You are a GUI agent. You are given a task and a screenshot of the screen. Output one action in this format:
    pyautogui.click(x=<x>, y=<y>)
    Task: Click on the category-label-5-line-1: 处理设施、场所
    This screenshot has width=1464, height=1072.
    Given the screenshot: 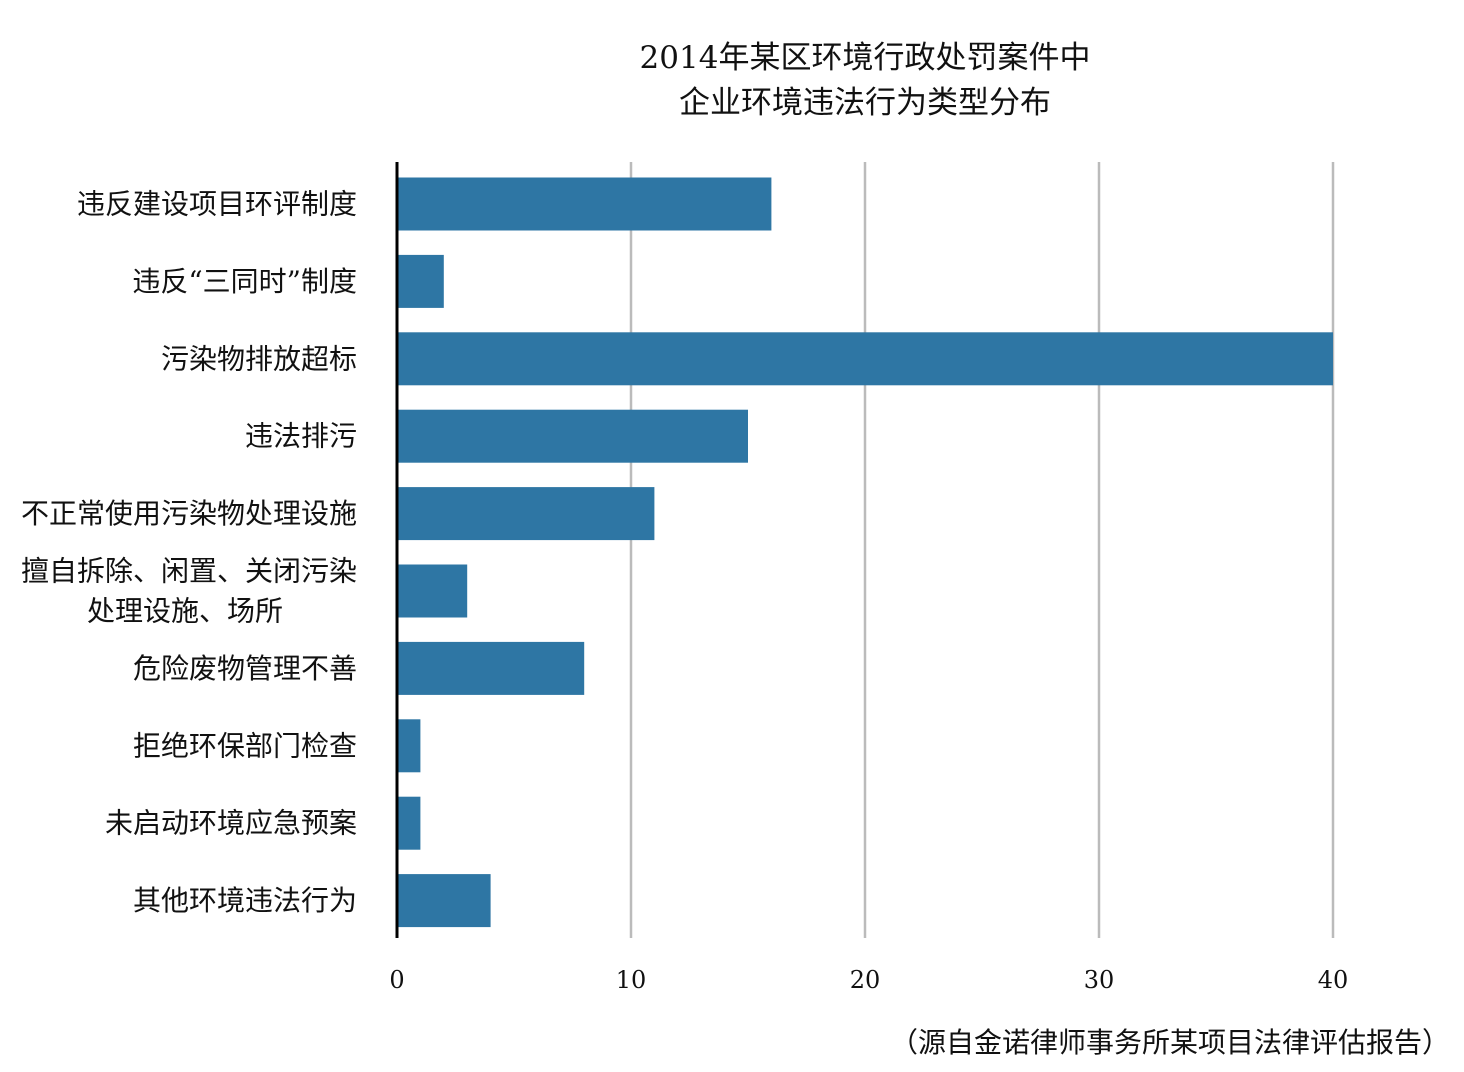 What is the action you would take?
    pyautogui.click(x=185, y=611)
    